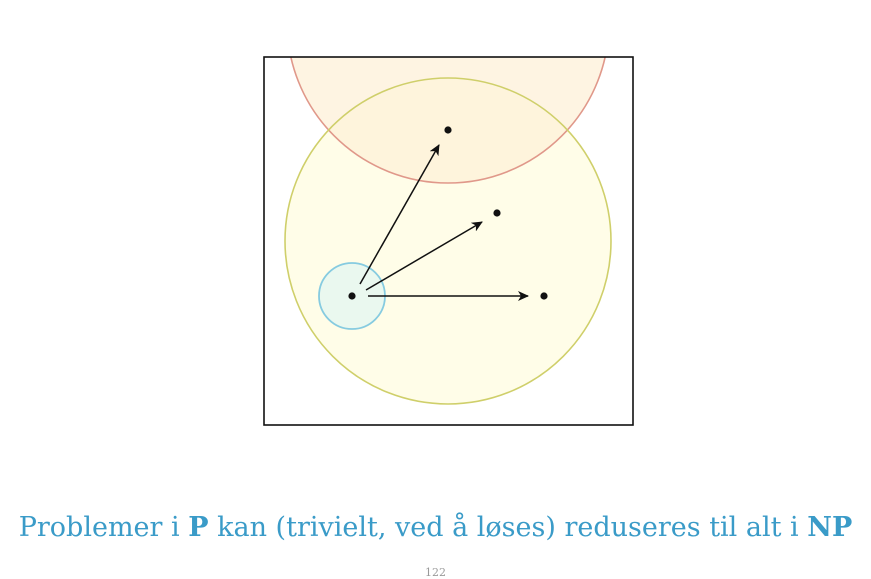  What do you see at coordinates (198, 527) in the screenshot?
I see `class-p-label: P` at bounding box center [198, 527].